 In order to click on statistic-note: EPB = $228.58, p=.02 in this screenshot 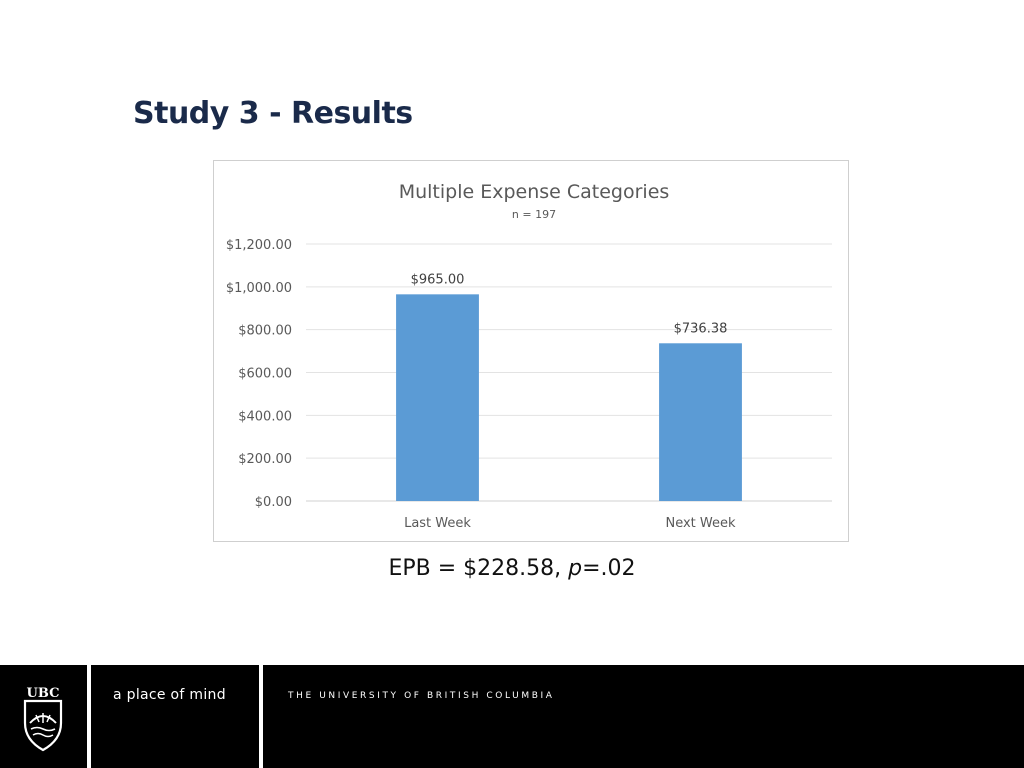, I will do `click(512, 568)`.